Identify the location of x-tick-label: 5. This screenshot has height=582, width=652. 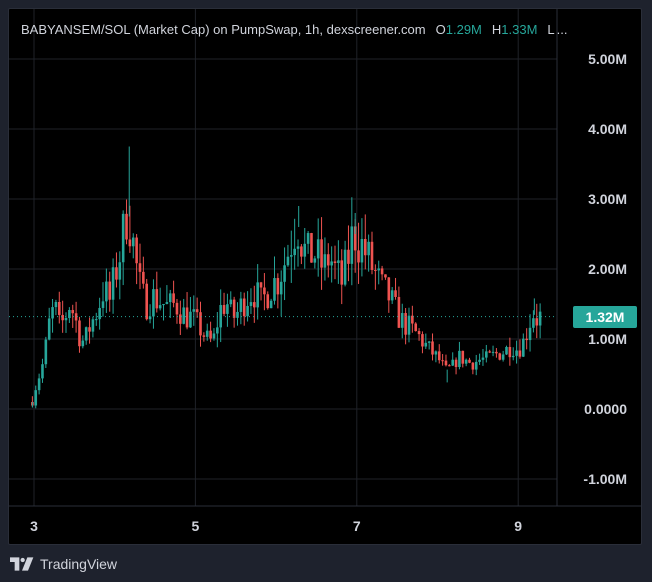
(196, 526).